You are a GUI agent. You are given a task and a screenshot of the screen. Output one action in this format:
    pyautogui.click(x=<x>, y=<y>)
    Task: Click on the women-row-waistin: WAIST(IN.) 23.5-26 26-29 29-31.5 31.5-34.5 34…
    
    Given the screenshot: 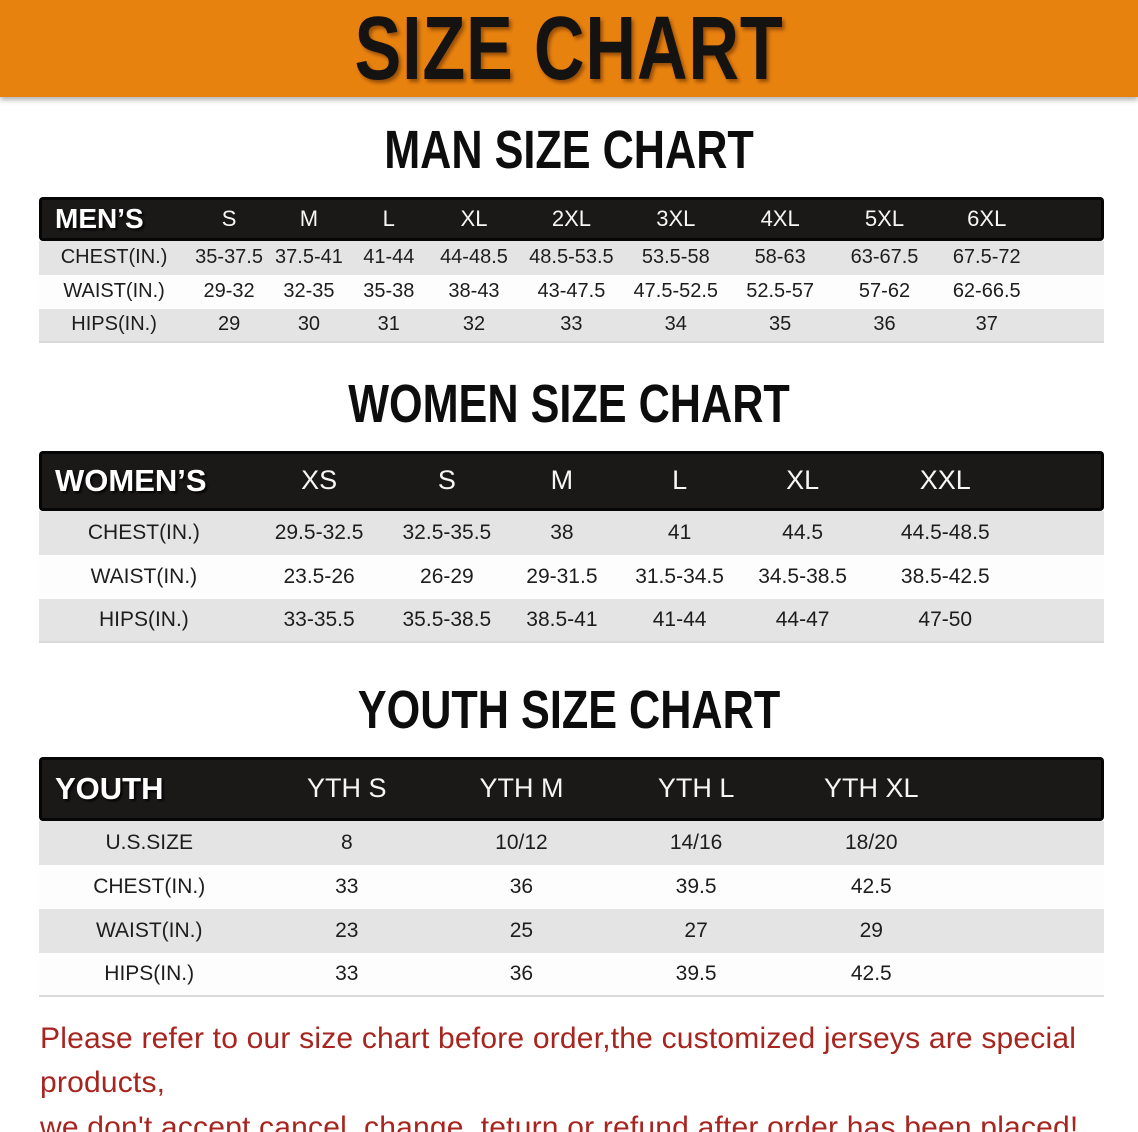 What is the action you would take?
    pyautogui.click(x=571, y=576)
    